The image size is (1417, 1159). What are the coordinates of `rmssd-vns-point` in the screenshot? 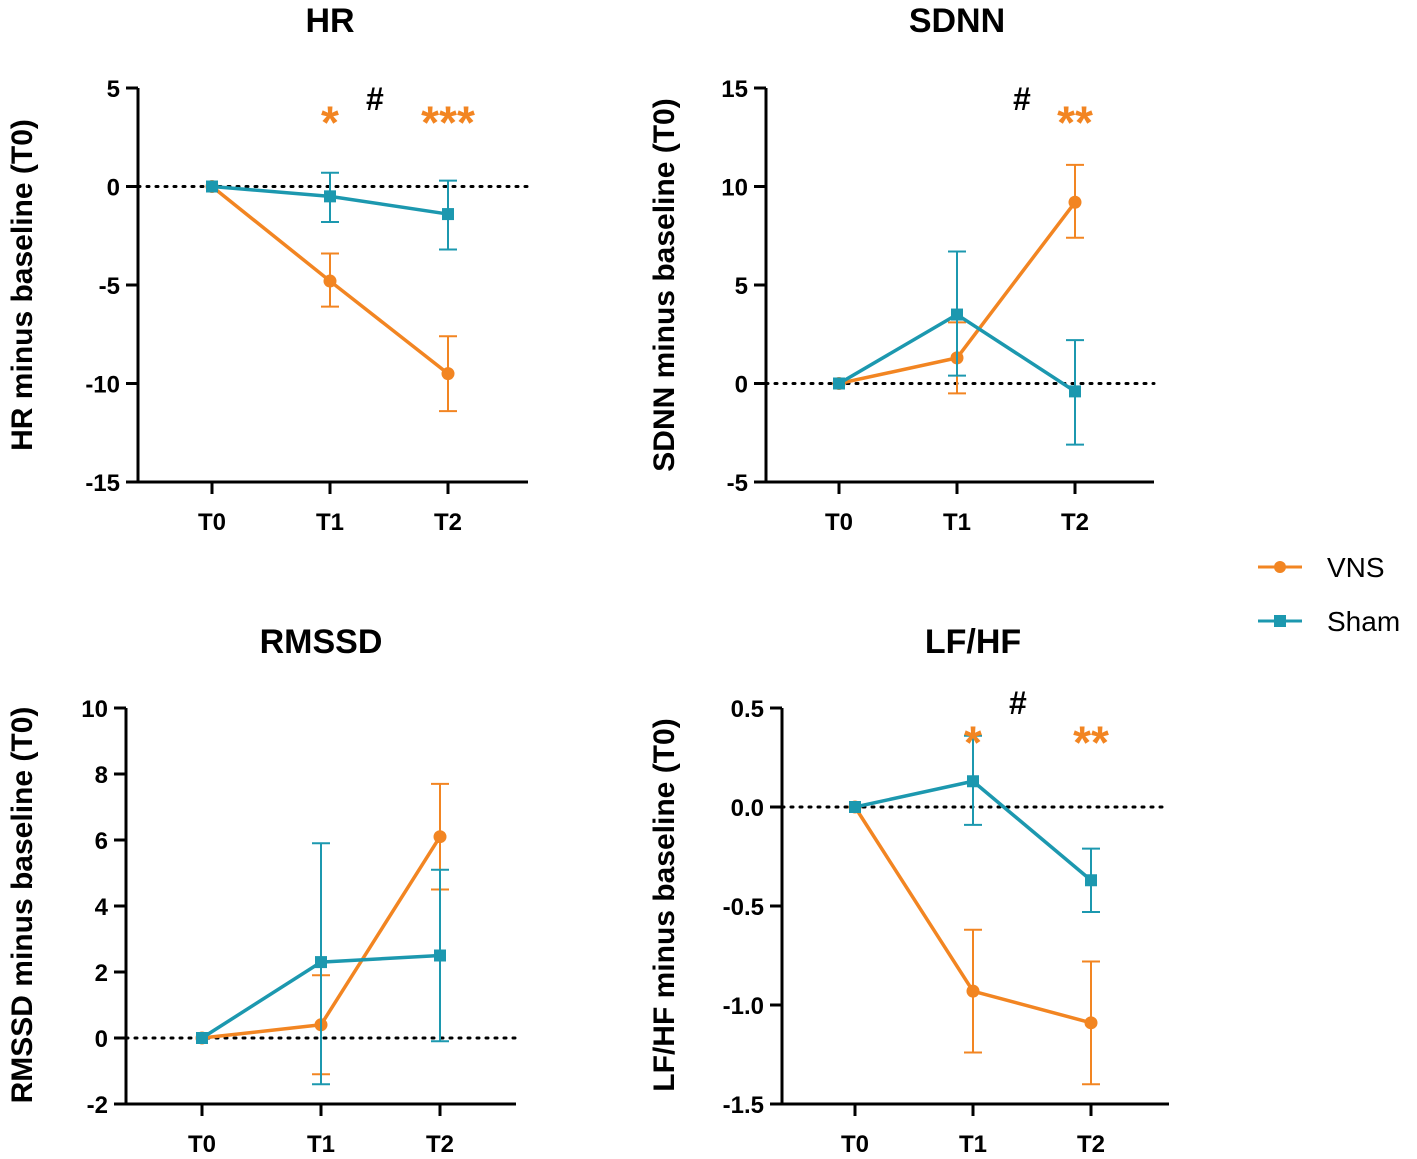 It's located at (440, 837).